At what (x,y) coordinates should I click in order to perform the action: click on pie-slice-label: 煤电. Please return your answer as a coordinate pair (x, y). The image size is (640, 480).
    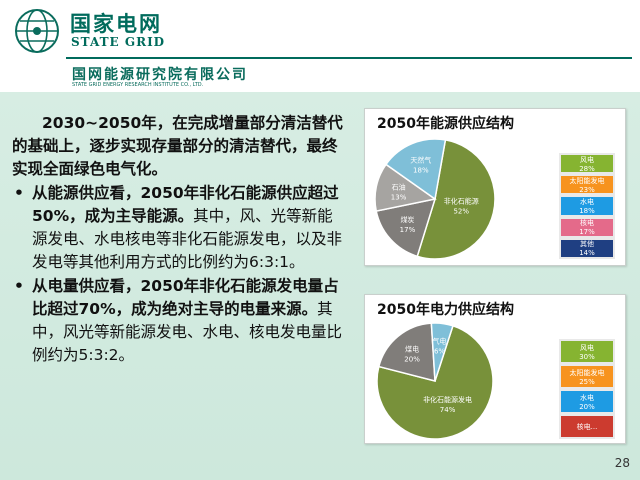
    Looking at the image, I should click on (412, 348).